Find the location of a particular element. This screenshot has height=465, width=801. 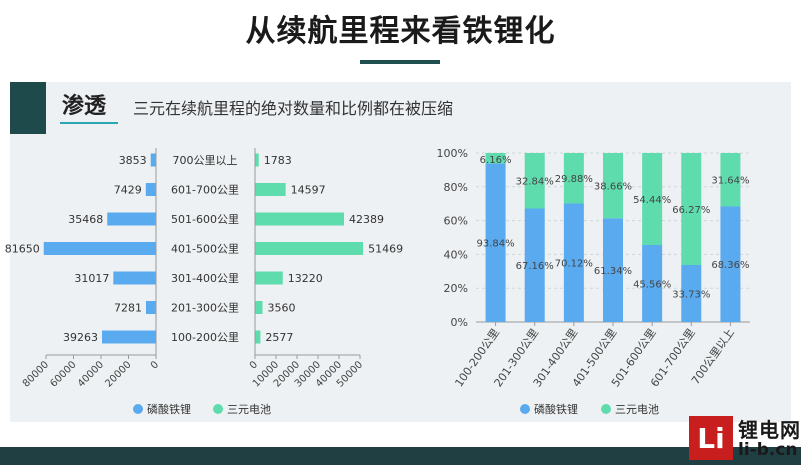

panel-accent-block is located at coordinates (28, 108).